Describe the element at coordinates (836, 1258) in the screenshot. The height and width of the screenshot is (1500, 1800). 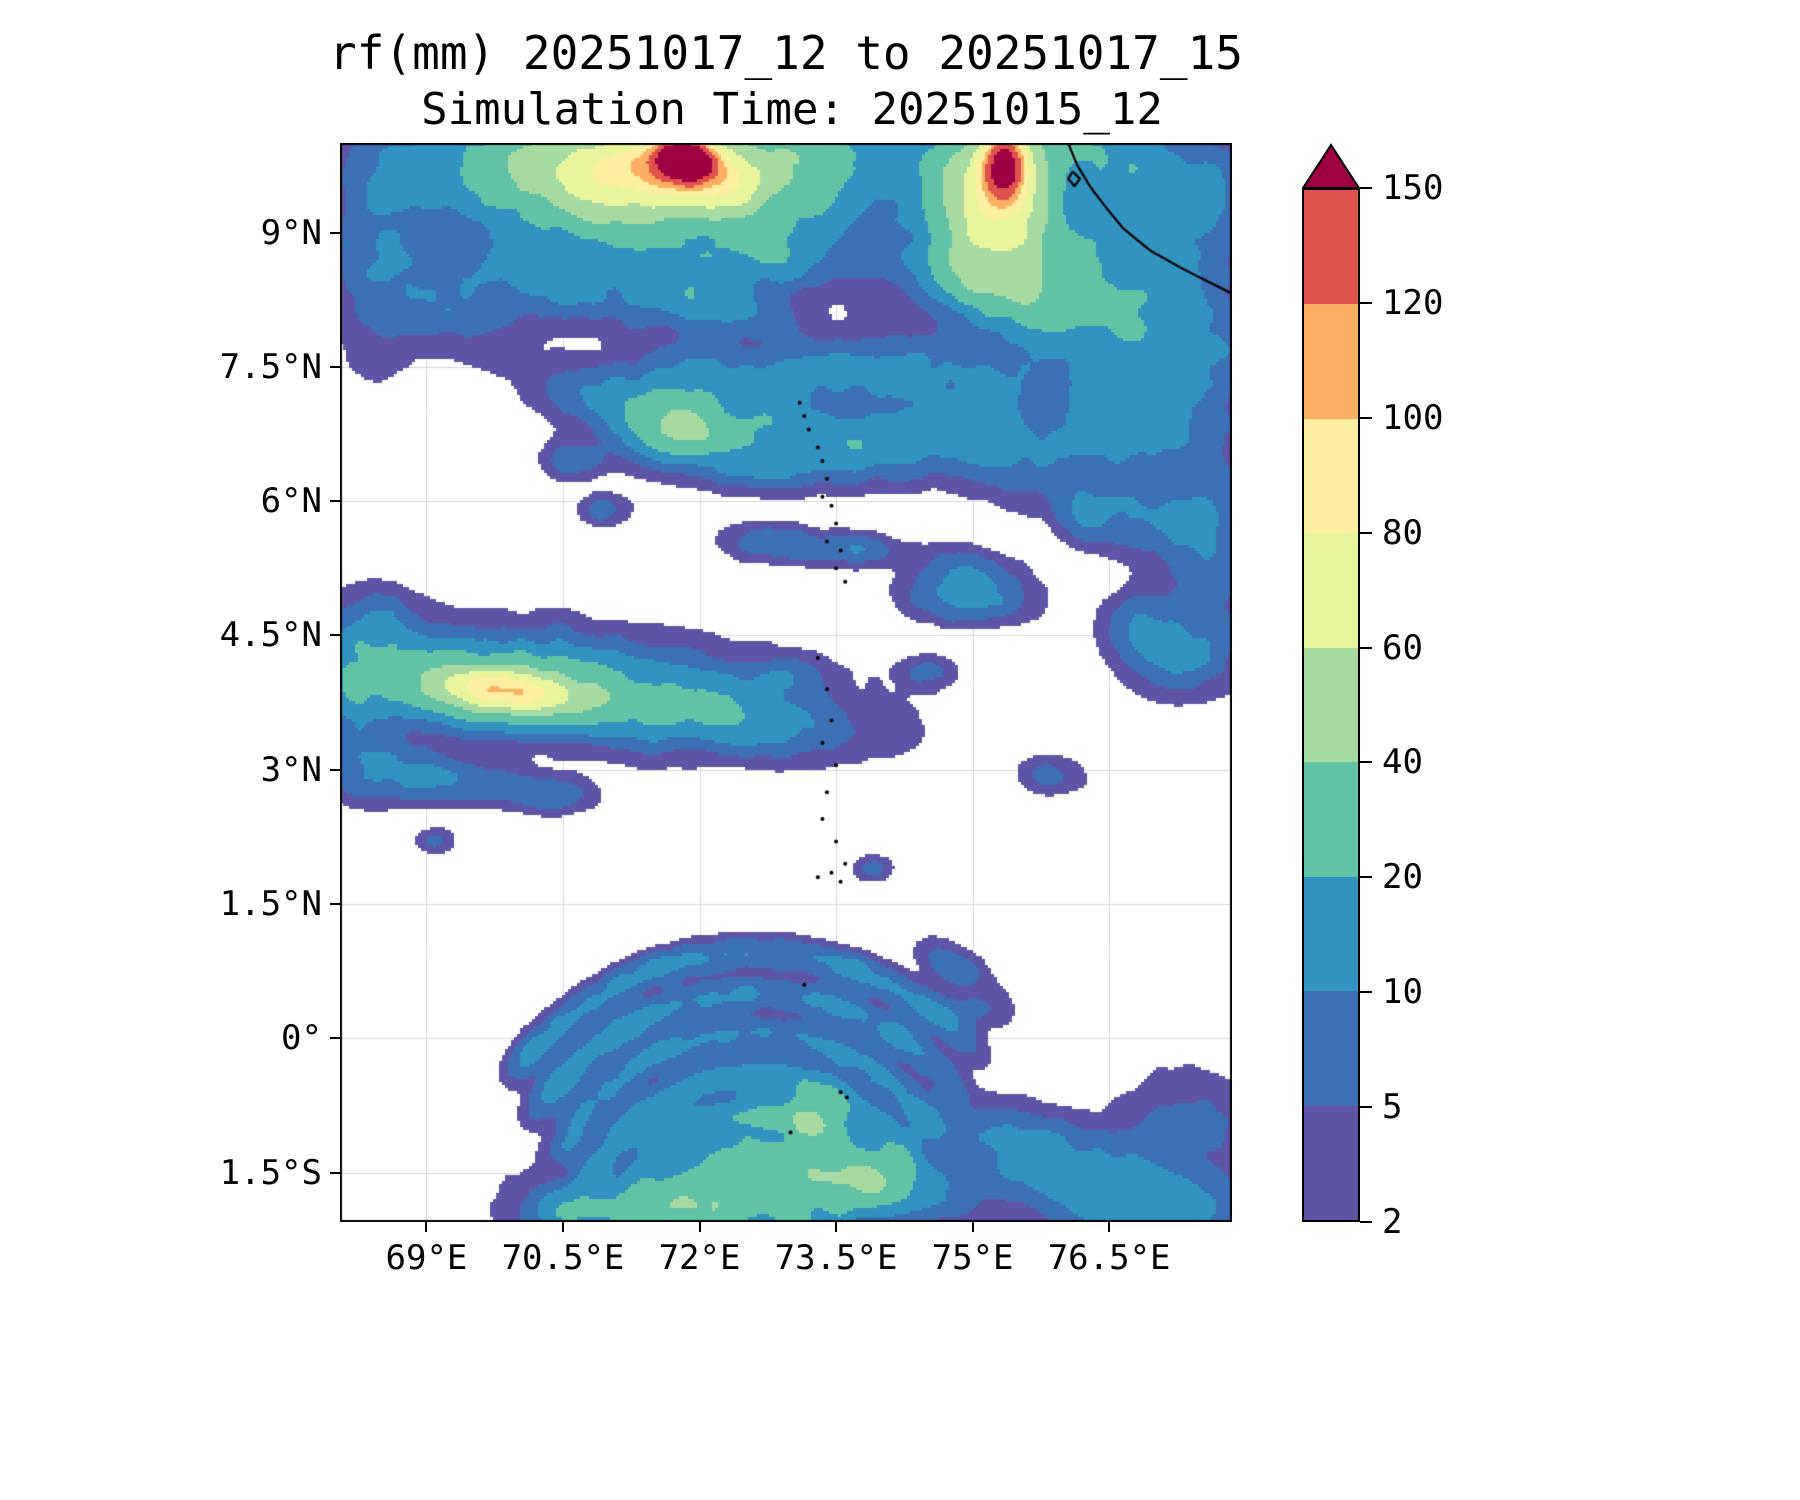
I see `x-tick-label: 73.5°E` at that location.